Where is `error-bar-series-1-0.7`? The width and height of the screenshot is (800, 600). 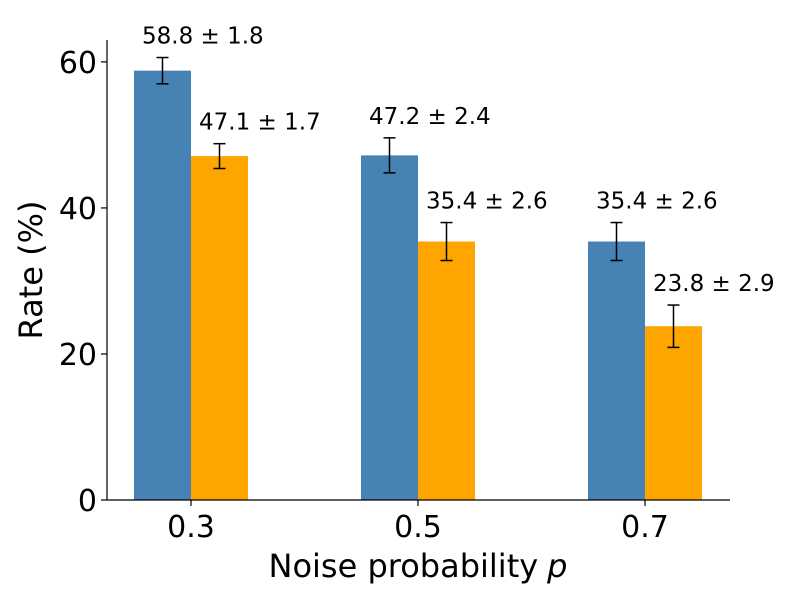 error-bar-series-1-0.7 is located at coordinates (616, 241).